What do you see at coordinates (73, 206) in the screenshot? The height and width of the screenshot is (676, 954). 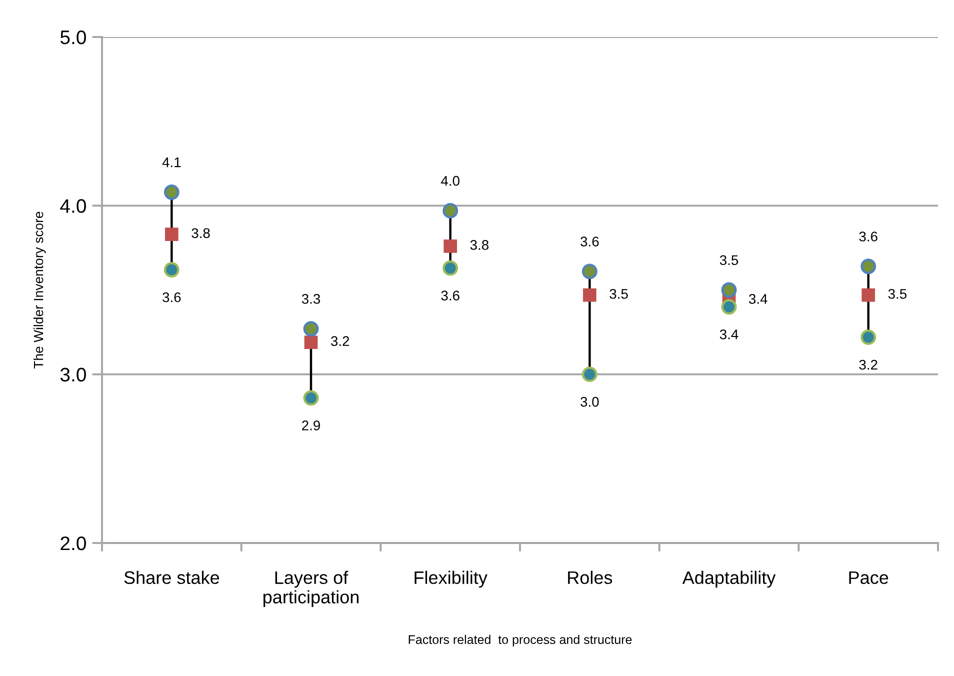 I see `y-tick-label: 4.0` at bounding box center [73, 206].